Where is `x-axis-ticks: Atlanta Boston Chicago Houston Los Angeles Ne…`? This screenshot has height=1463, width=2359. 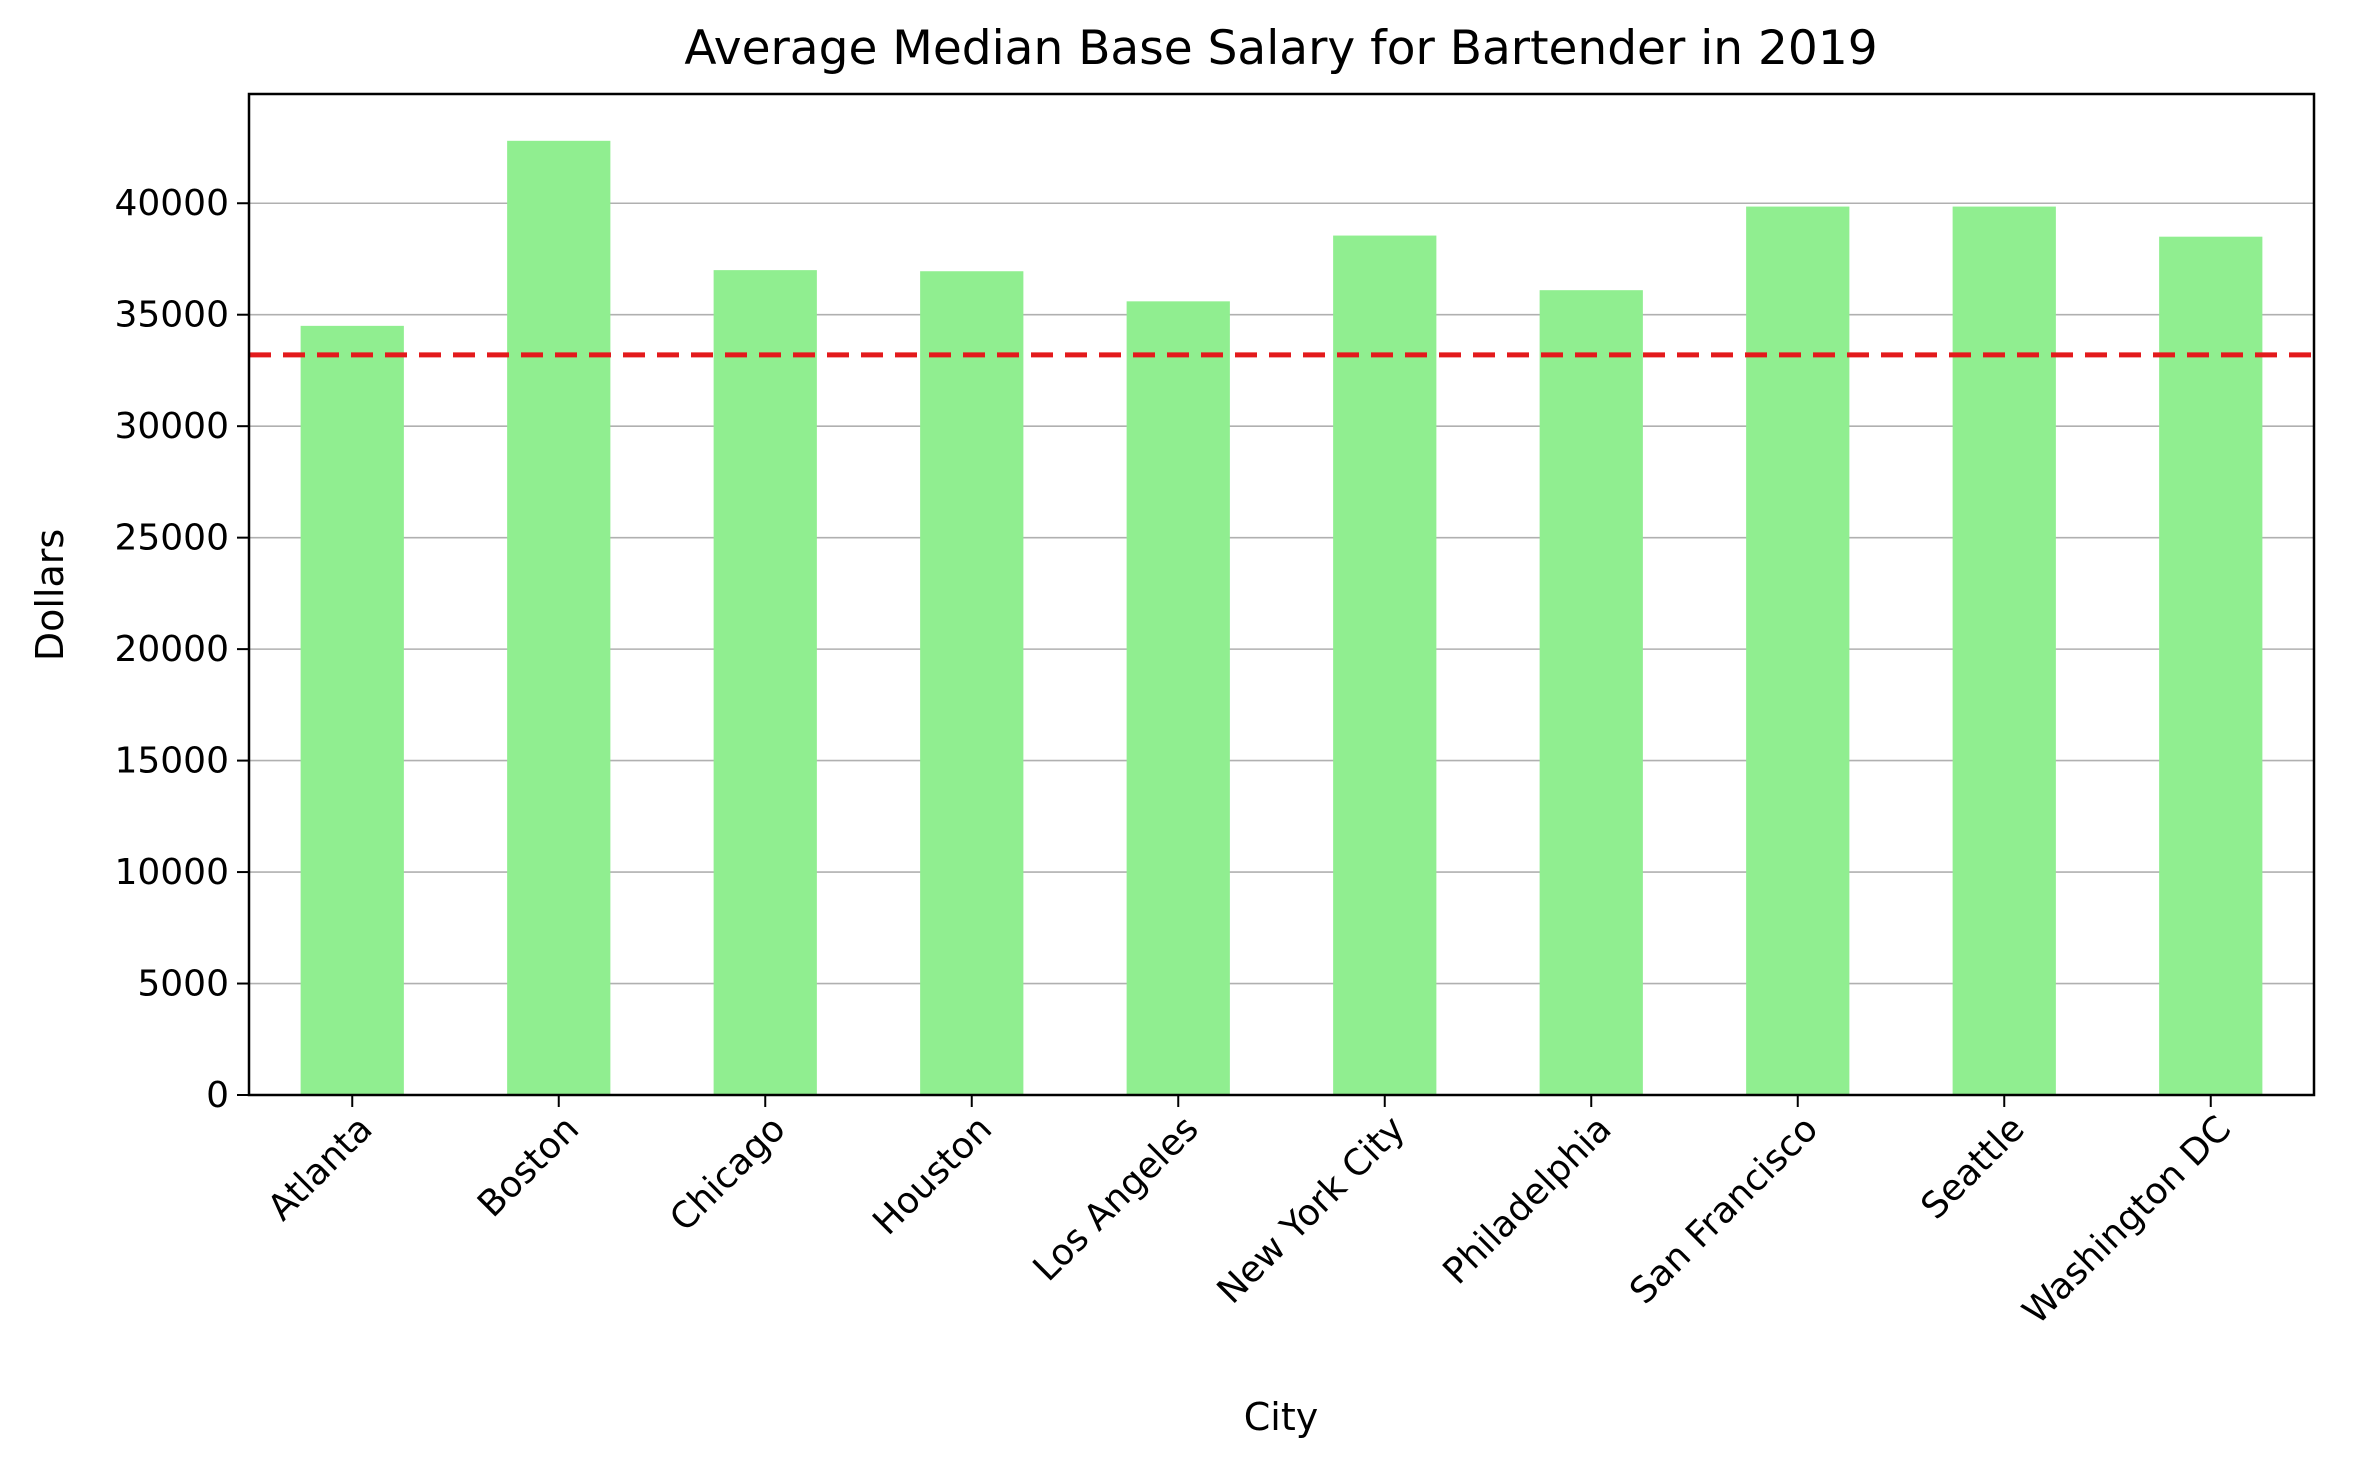 x-axis-ticks: Atlanta Boston Chicago Houston Los Angeles Ne… is located at coordinates (1249, 1213).